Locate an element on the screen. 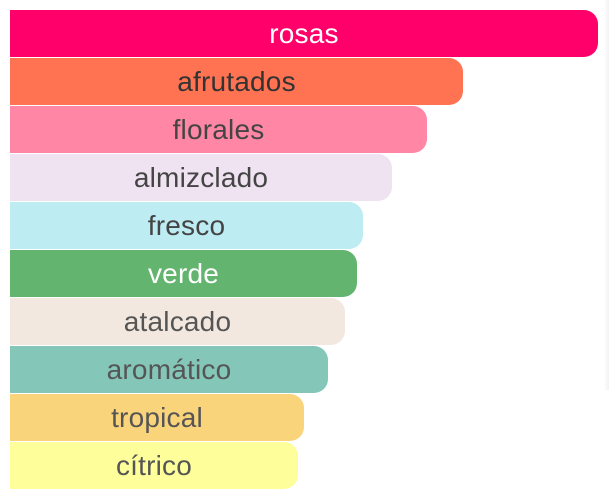  bar-label: aromático is located at coordinates (169, 369).